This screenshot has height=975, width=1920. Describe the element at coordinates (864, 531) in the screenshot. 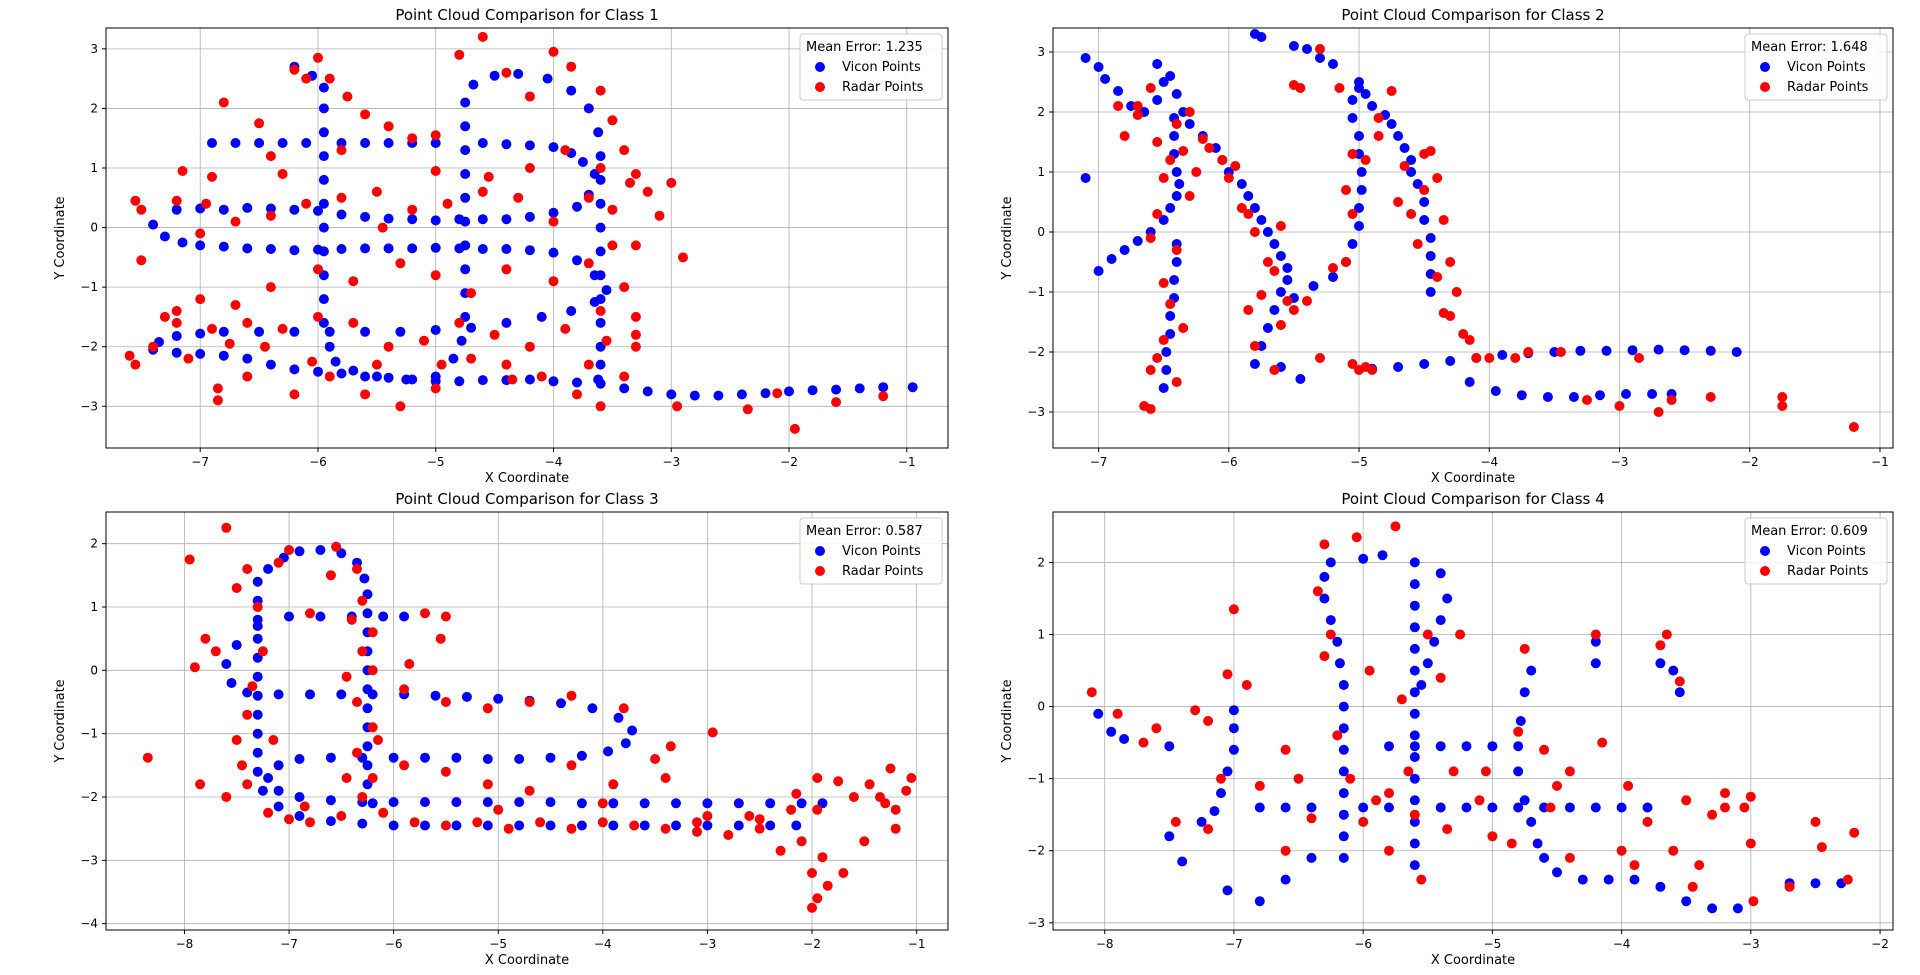

I see `mean-error-label: Mean Error: 0.587` at that location.